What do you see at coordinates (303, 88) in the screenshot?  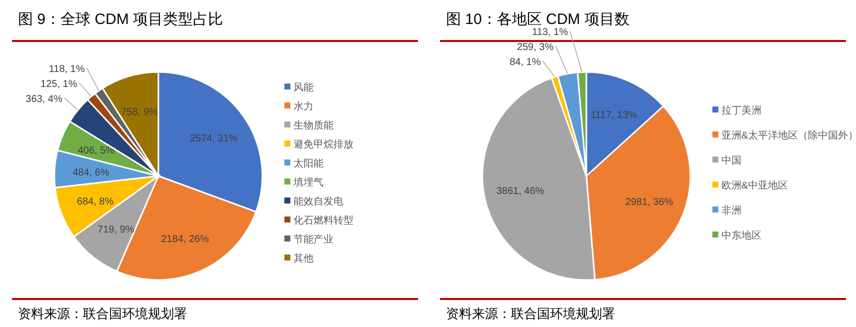 I see `legend-label: 风能` at bounding box center [303, 88].